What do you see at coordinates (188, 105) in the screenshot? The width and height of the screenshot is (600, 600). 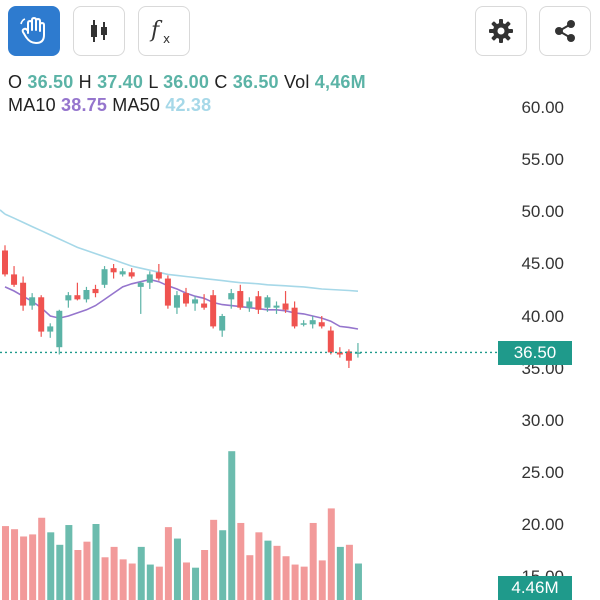 I see `ma50-value: 42.38` at bounding box center [188, 105].